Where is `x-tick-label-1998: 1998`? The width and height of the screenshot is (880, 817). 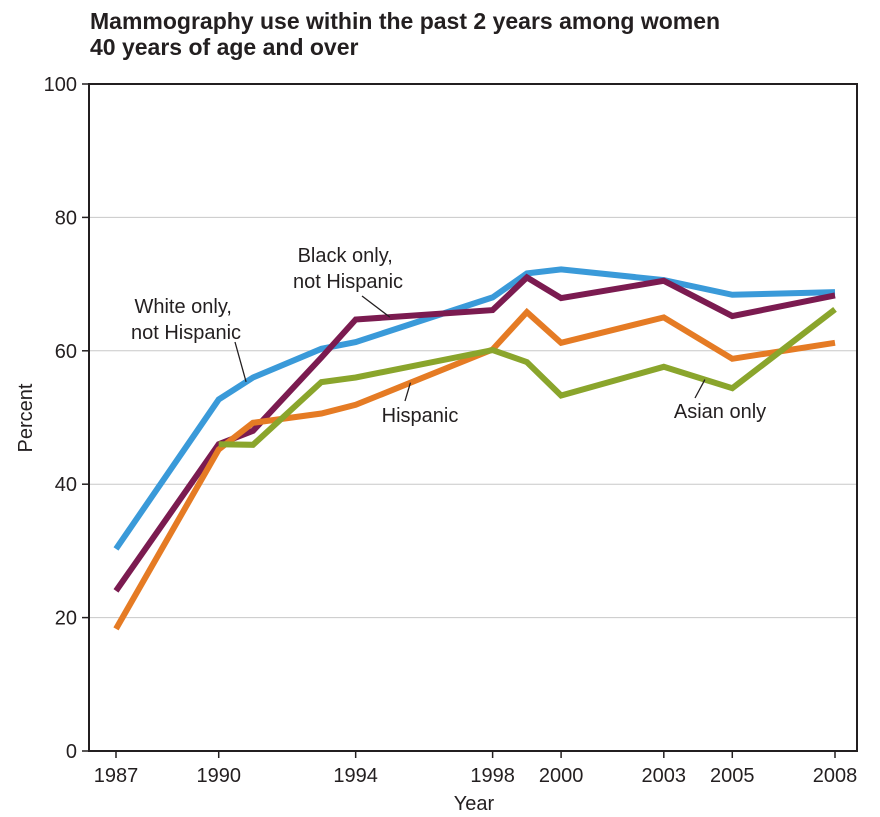
x-tick-label-1998: 1998 is located at coordinates (492, 776).